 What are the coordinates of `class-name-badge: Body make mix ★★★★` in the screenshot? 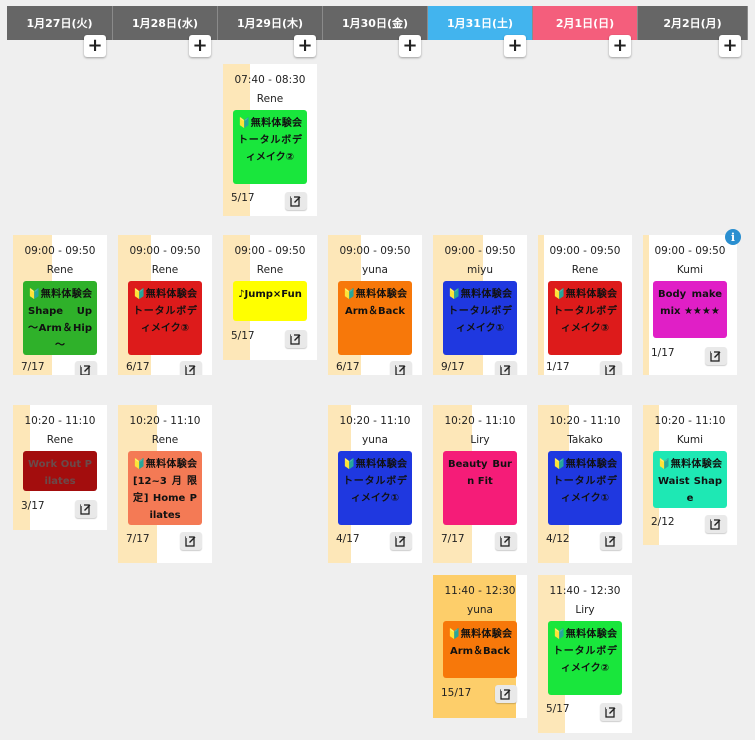 It's located at (690, 309).